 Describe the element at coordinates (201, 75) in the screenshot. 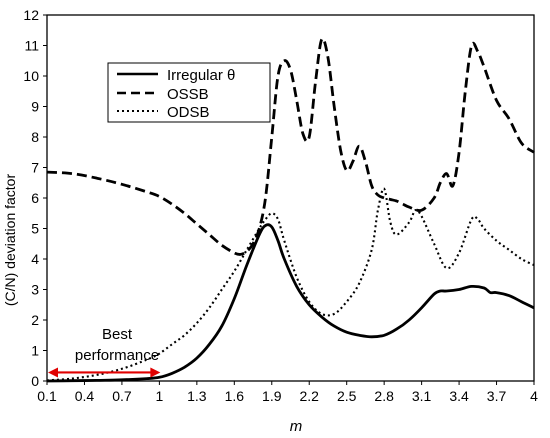

I see `legend-label-irregular: Irregular θ` at that location.